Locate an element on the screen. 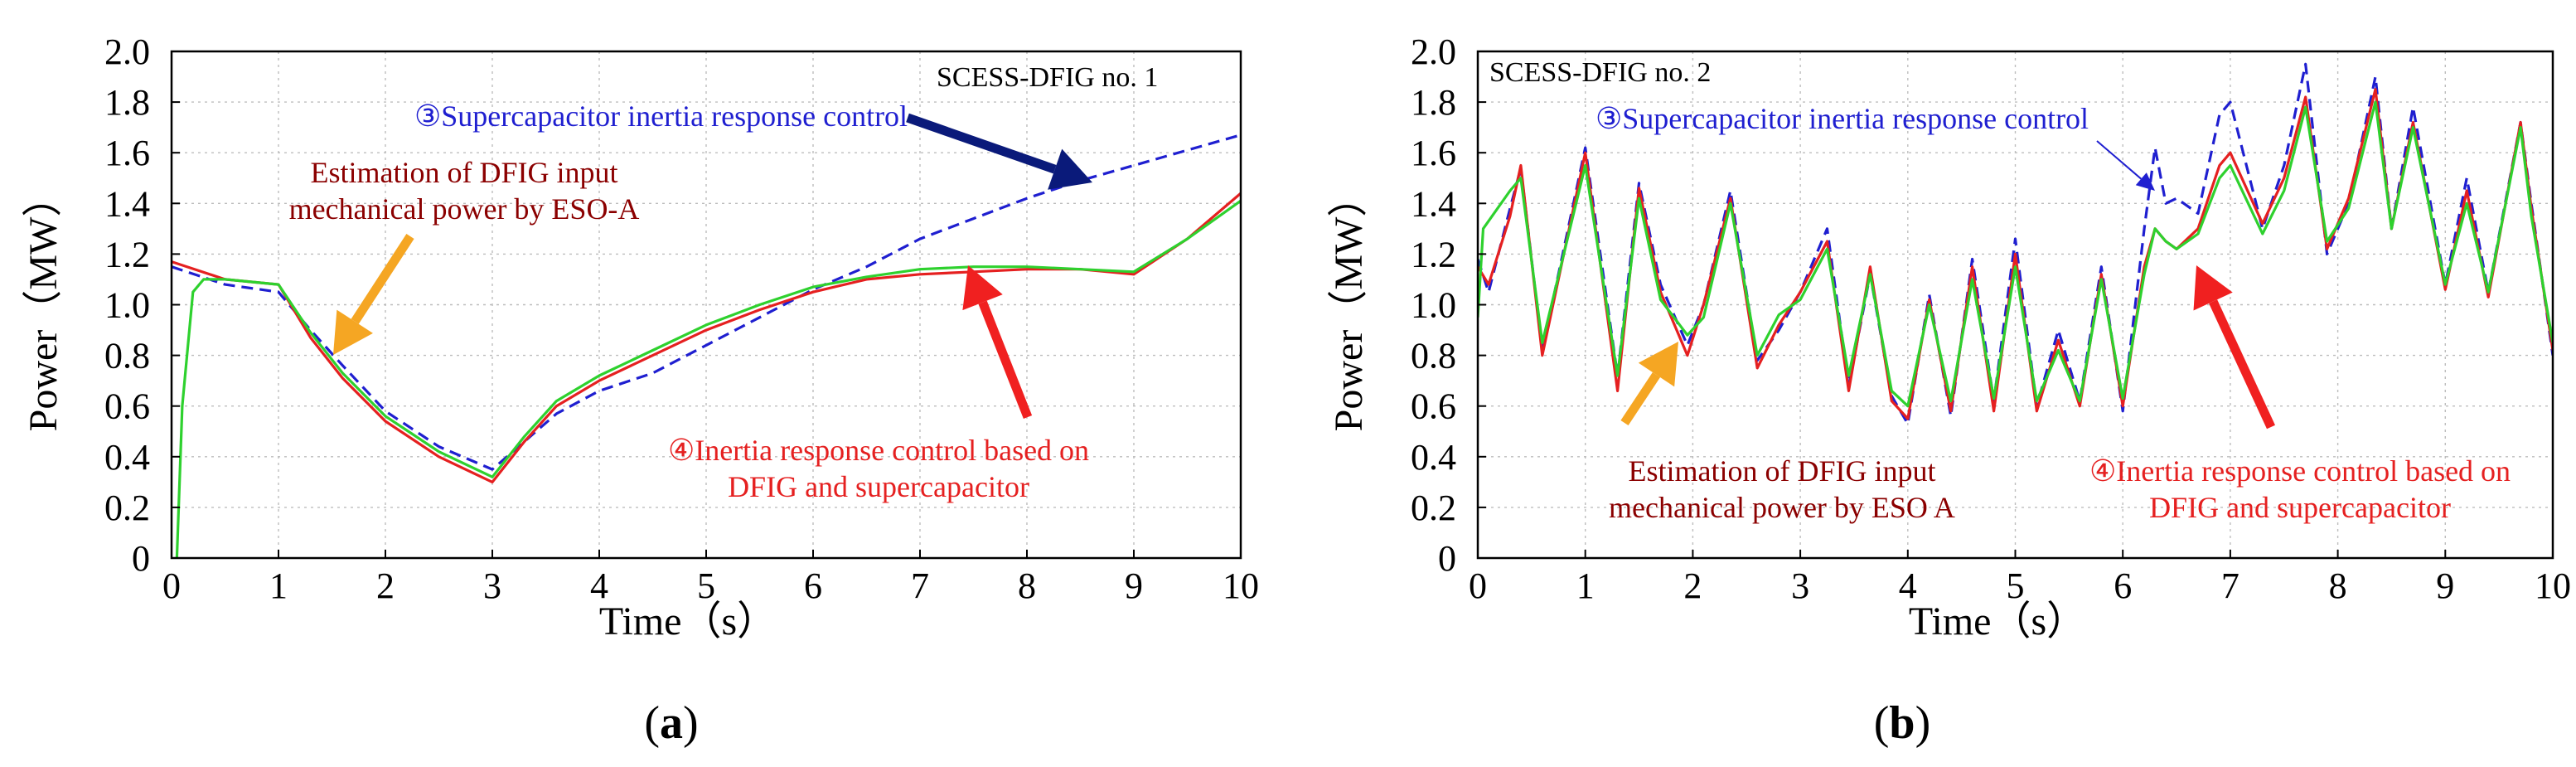 Image resolution: width=2576 pixels, height=767 pixels. annotation-title: SCESS-DFIG no. 1 is located at coordinates (1047, 77).